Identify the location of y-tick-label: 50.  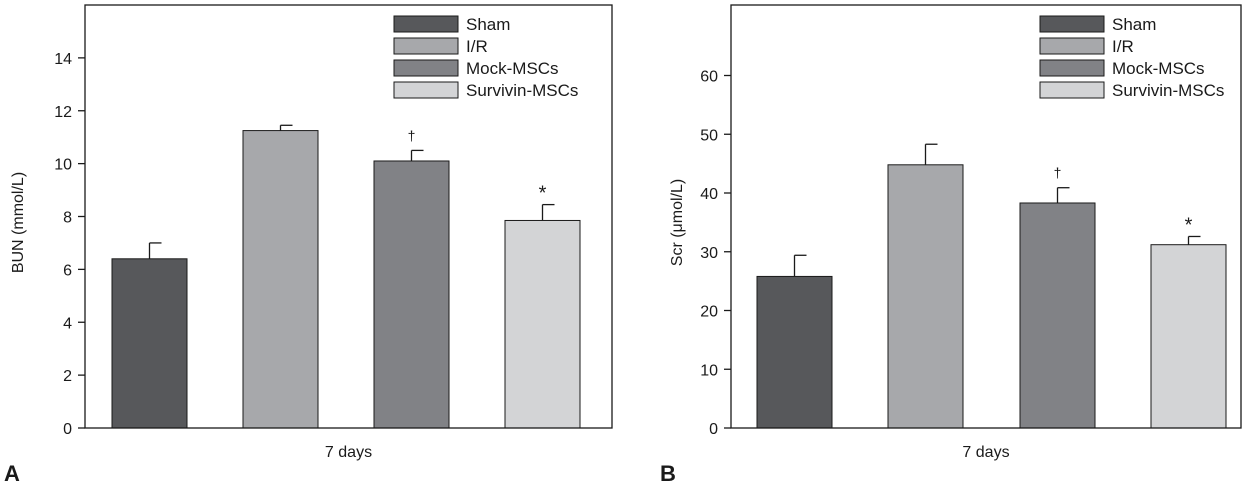
(709, 135).